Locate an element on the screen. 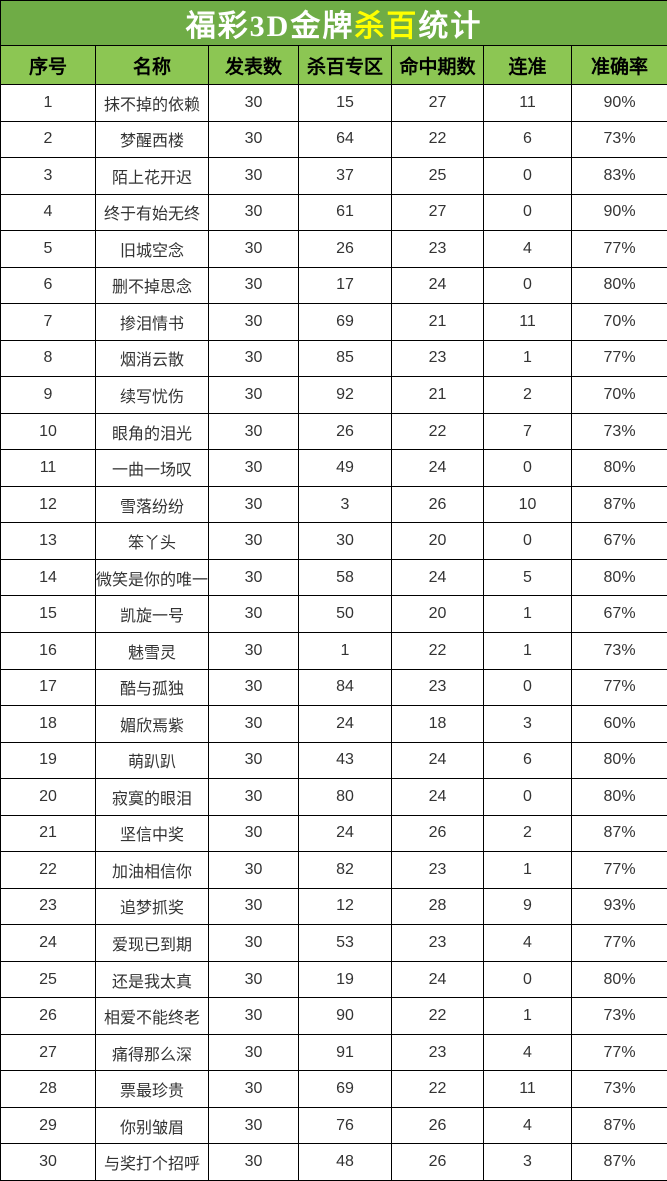  table-row: 16 魅雪灵 30 1 22 1 73% is located at coordinates (333, 650).